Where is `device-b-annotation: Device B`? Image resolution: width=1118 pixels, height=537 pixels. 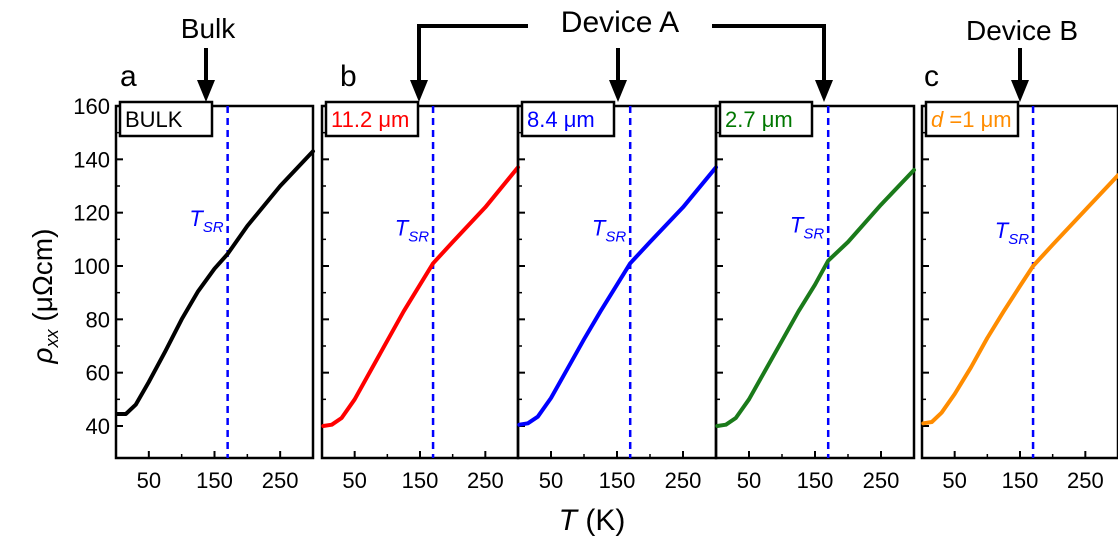
device-b-annotation: Device B is located at coordinates (1022, 30).